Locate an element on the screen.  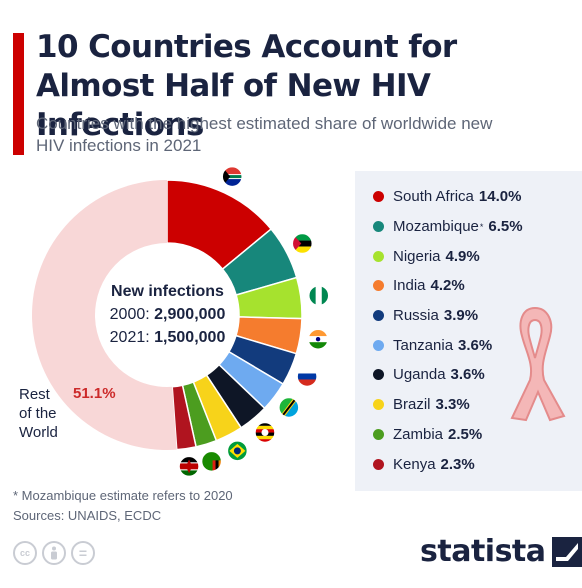
legend-item: Uganda 3.6% is located at coordinates (468, 375).